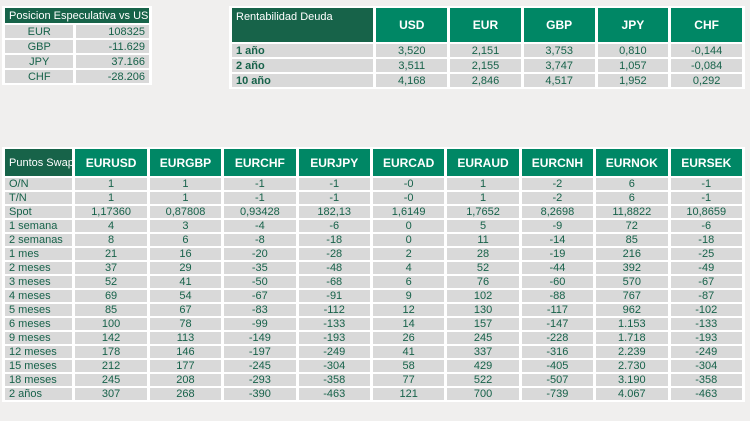  What do you see at coordinates (77, 76) in the screenshot?
I see `table-row: CHF -28.206` at bounding box center [77, 76].